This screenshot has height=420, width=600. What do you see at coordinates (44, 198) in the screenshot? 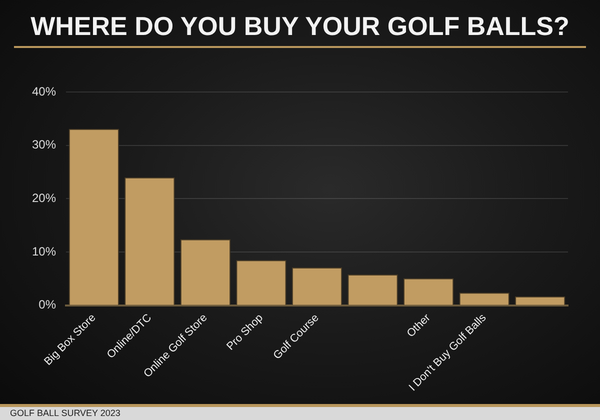
I see `y-tick-label: 20%` at bounding box center [44, 198].